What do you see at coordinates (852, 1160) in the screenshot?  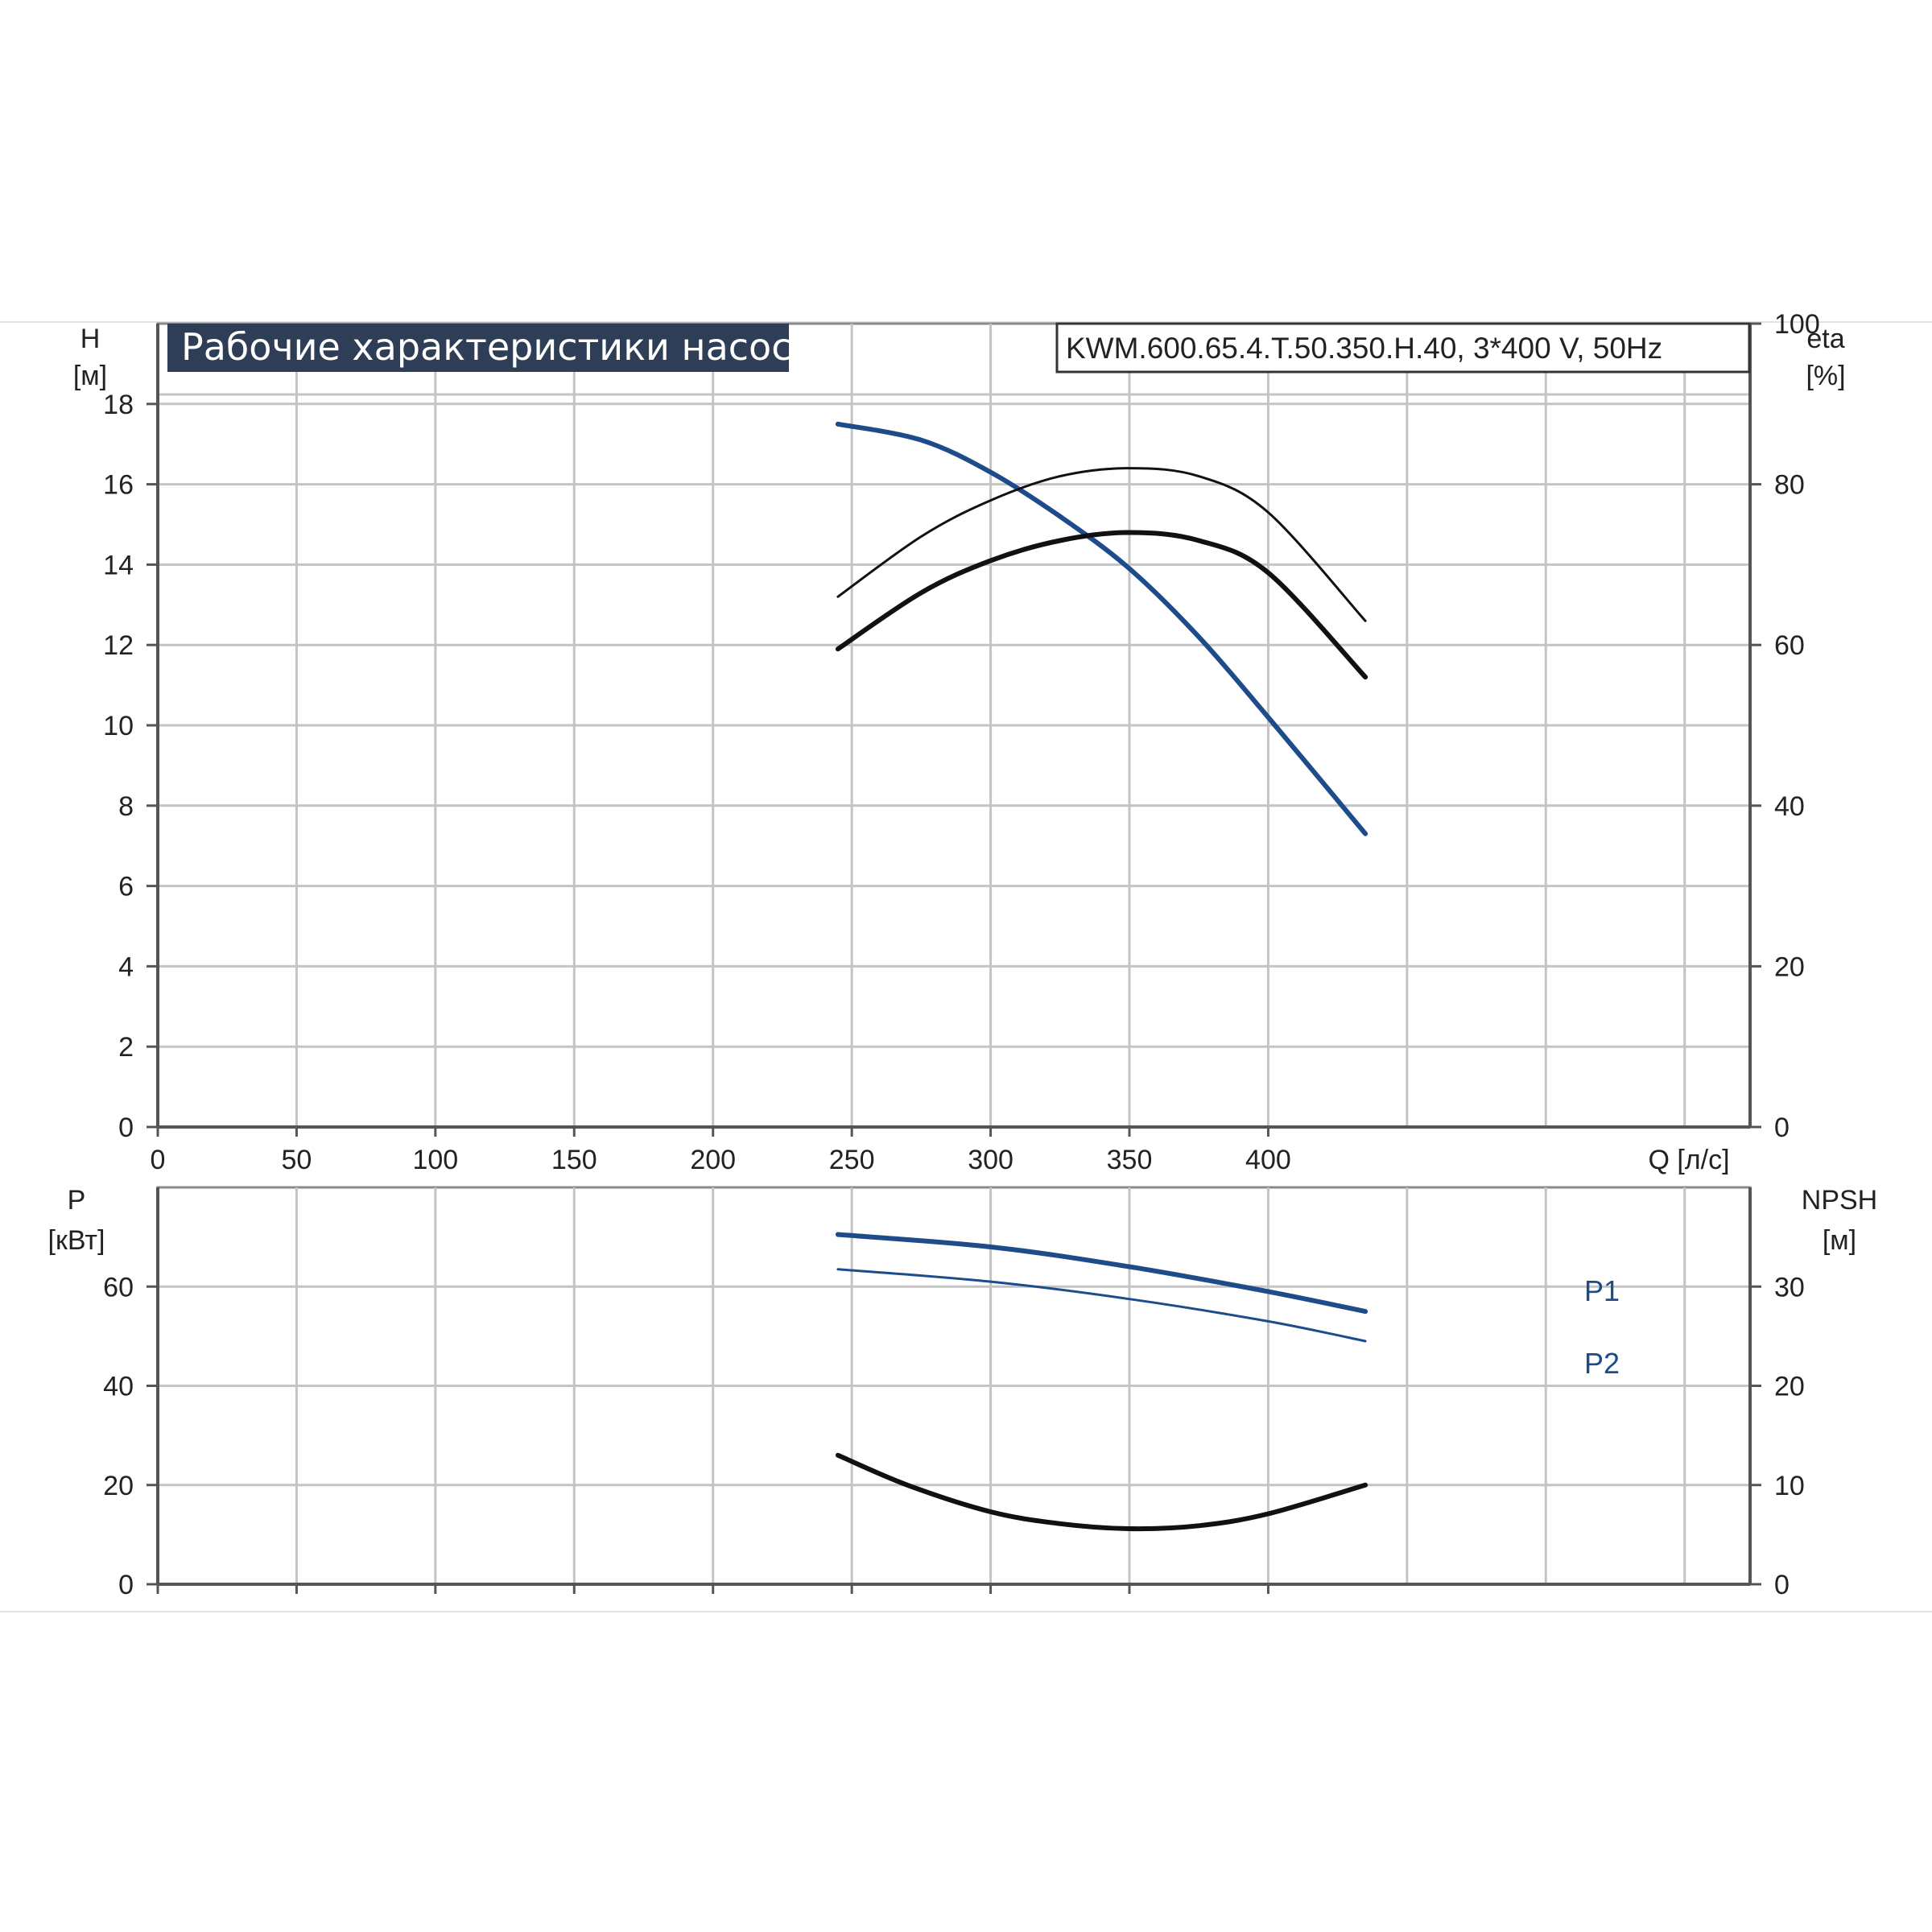 I see `x-tick-label: 250` at bounding box center [852, 1160].